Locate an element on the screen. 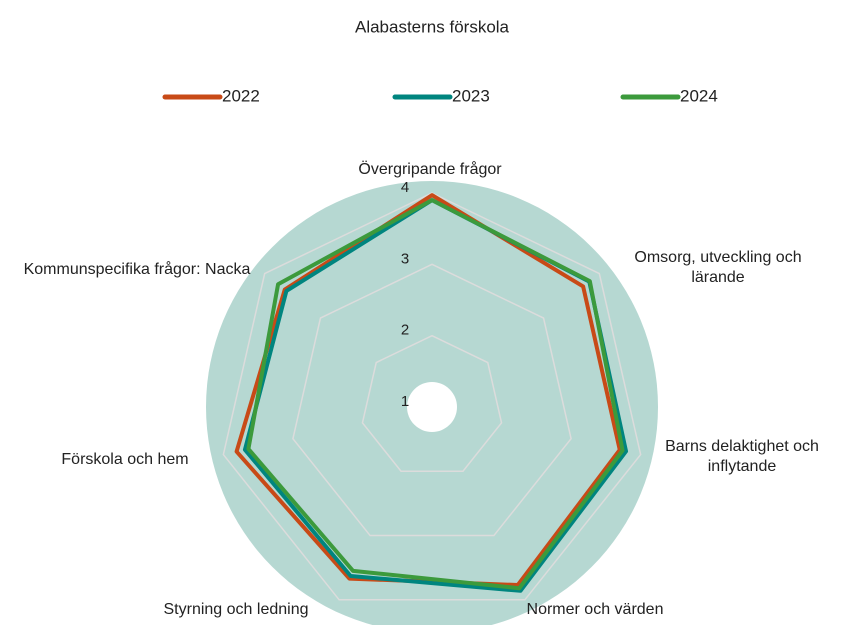 The width and height of the screenshot is (863, 625). plot-hole is located at coordinates (432, 407).